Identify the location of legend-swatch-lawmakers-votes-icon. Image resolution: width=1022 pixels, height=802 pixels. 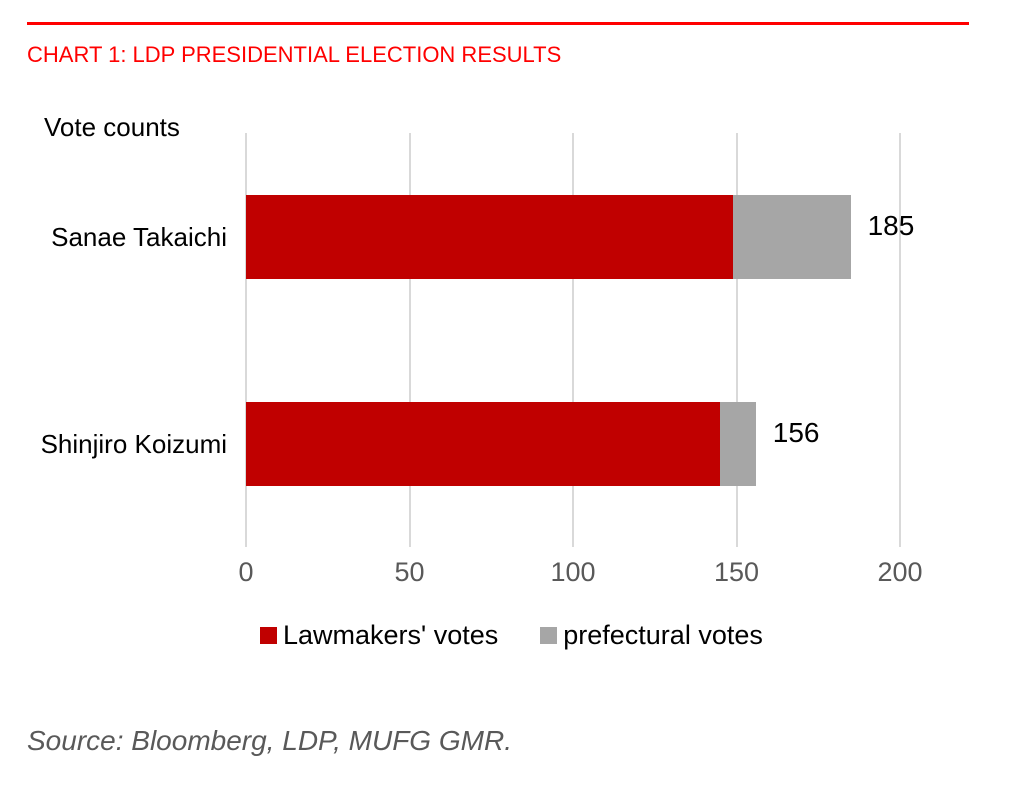
(268, 635).